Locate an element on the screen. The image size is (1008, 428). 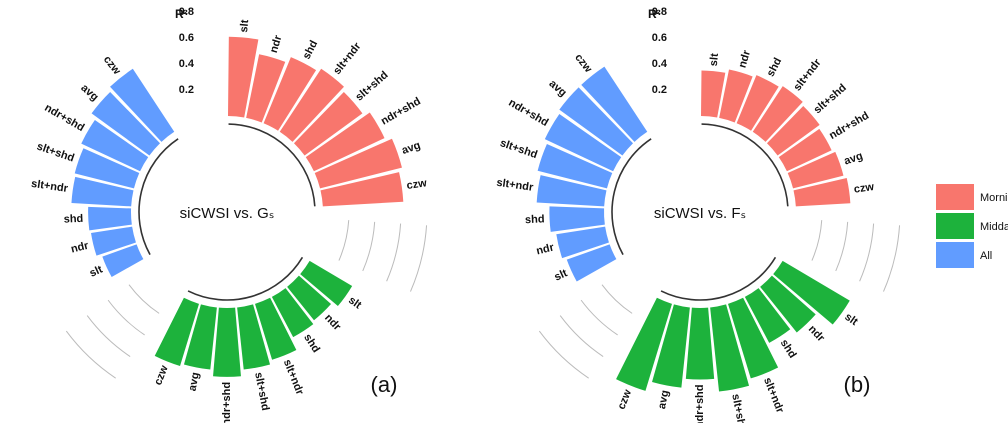
y-tick-label: 0.6 is located at coordinates (659, 38).